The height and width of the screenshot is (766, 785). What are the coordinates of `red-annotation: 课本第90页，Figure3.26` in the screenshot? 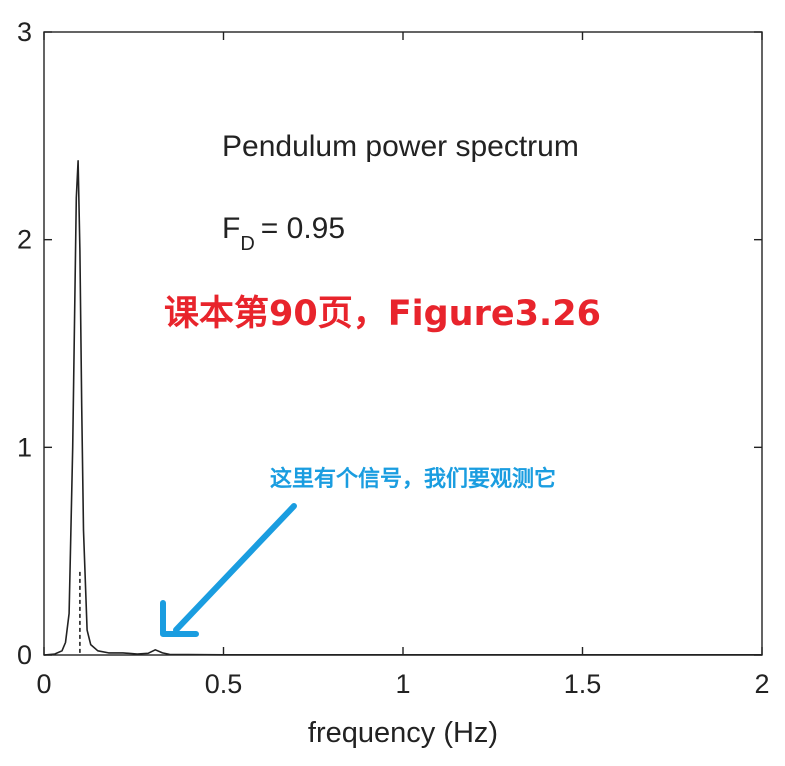 It's located at (382, 314).